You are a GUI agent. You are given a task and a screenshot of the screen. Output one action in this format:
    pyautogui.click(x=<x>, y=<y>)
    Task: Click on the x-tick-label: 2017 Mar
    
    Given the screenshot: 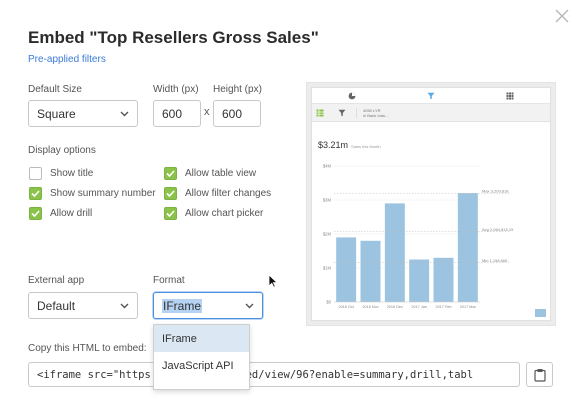 What is the action you would take?
    pyautogui.click(x=468, y=307)
    